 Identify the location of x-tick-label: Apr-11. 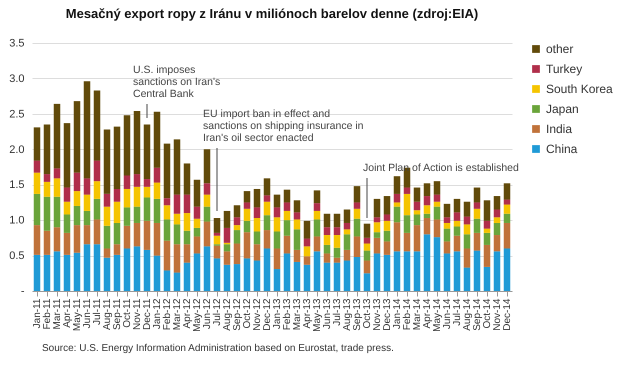
(67, 313).